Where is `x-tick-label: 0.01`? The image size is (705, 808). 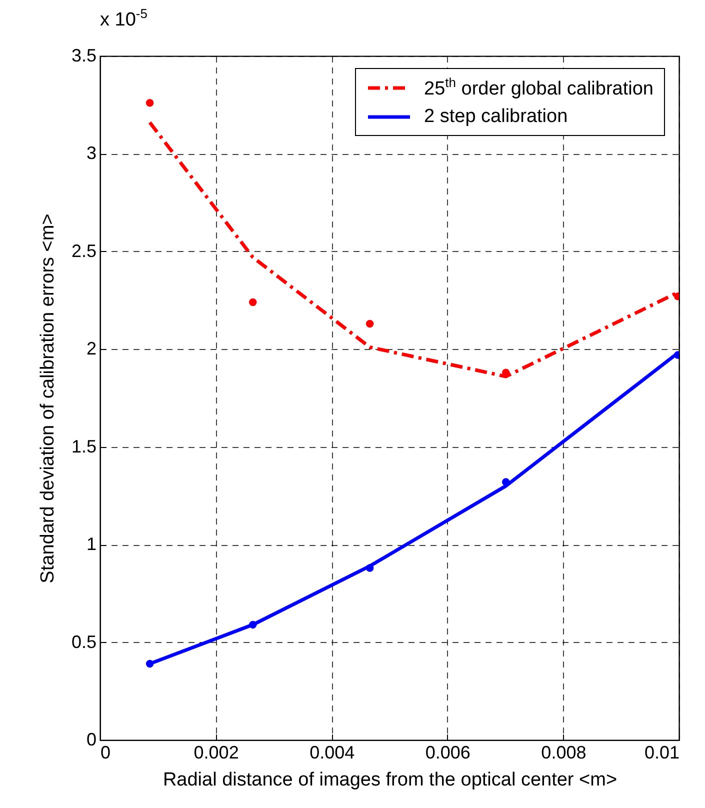
x-tick-label: 0.01 is located at coordinates (662, 752).